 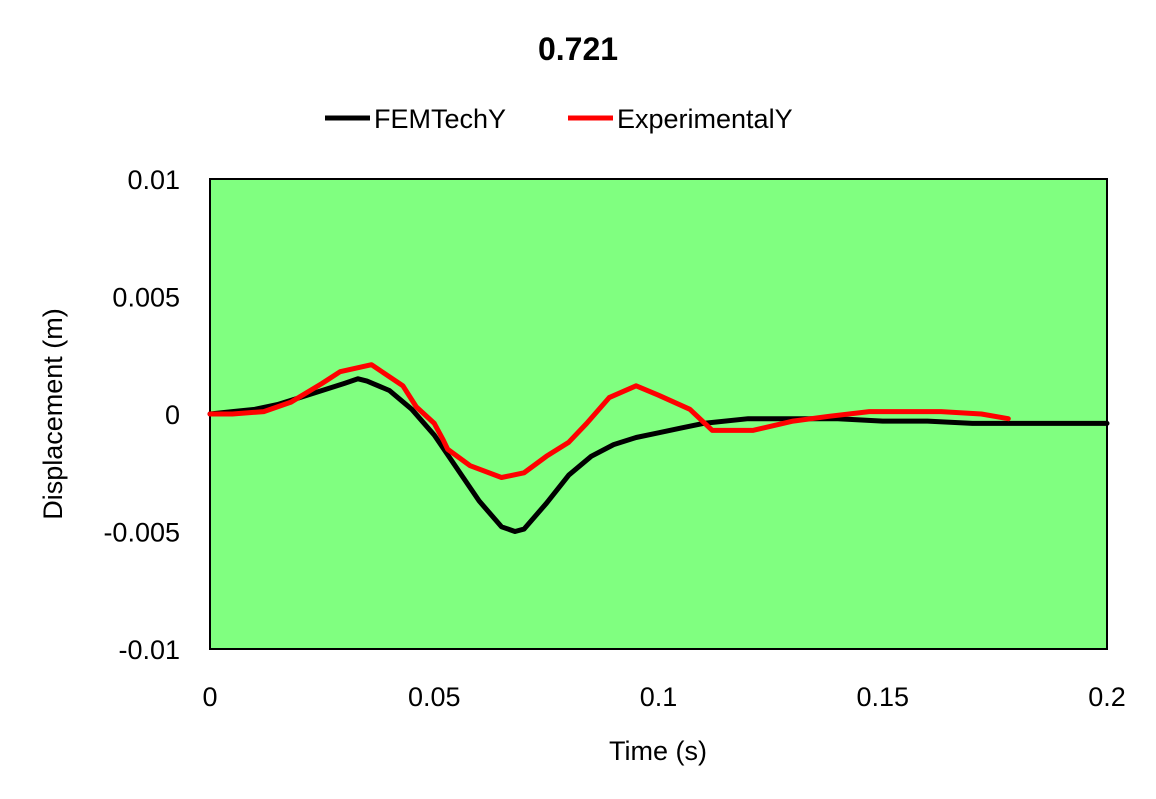 I want to click on chart-title: 0.721, so click(x=578, y=49).